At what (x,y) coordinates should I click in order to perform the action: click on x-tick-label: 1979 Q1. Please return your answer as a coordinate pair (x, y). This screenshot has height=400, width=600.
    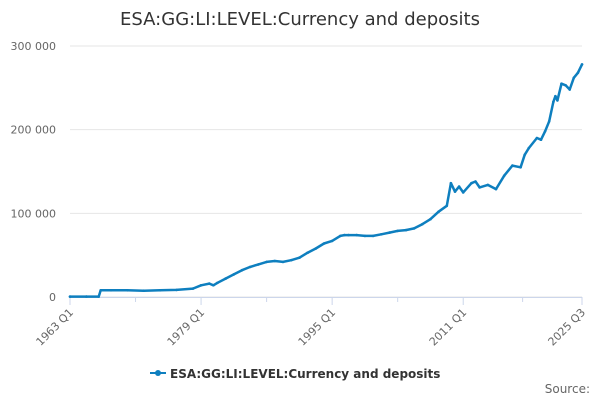
    Looking at the image, I should click on (186, 327).